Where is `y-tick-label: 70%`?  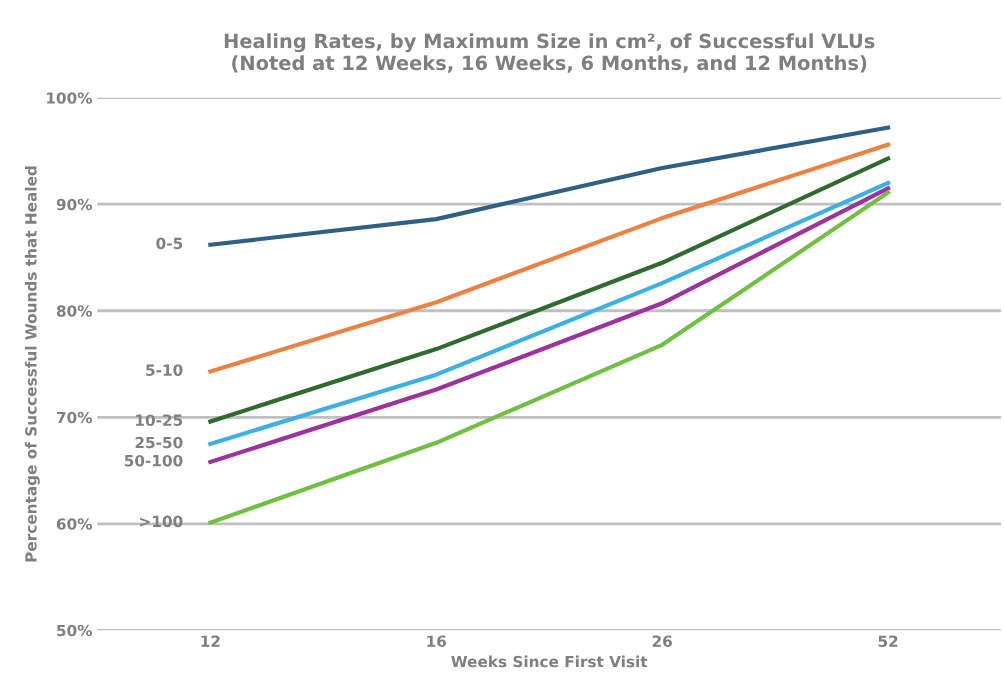
y-tick-label: 70% is located at coordinates (74, 417).